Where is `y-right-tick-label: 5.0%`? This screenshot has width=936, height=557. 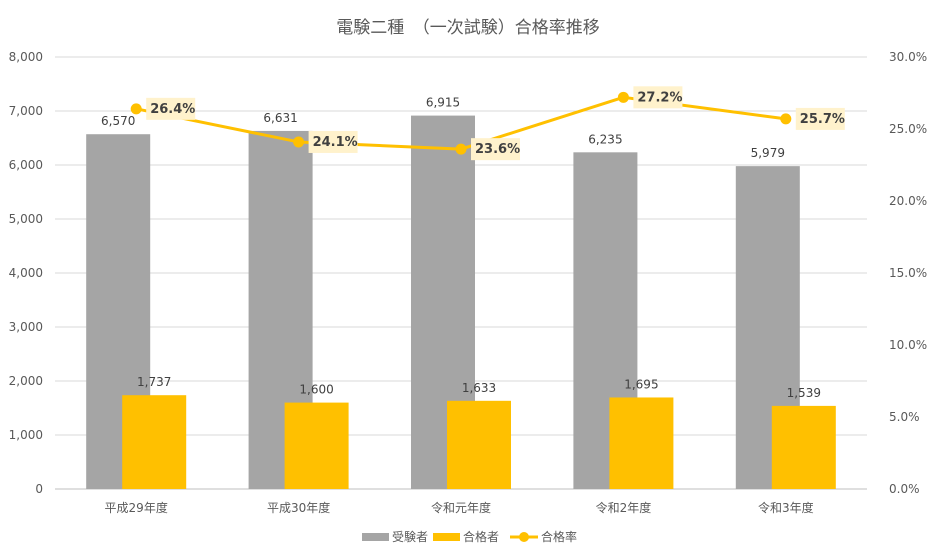 y-right-tick-label: 5.0% is located at coordinates (904, 417).